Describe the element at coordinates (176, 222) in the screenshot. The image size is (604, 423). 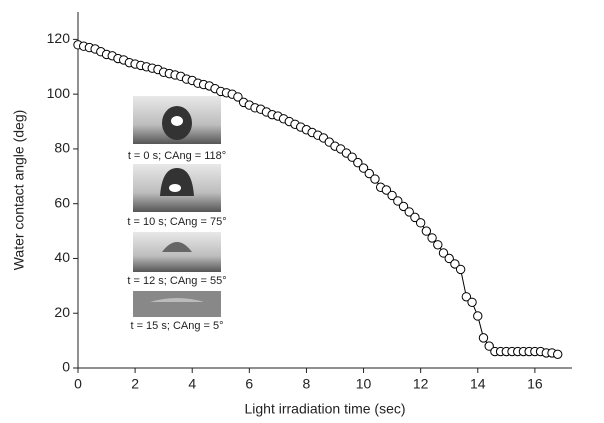
I see `annotation: t = 10 s; CAng = 75°` at that location.